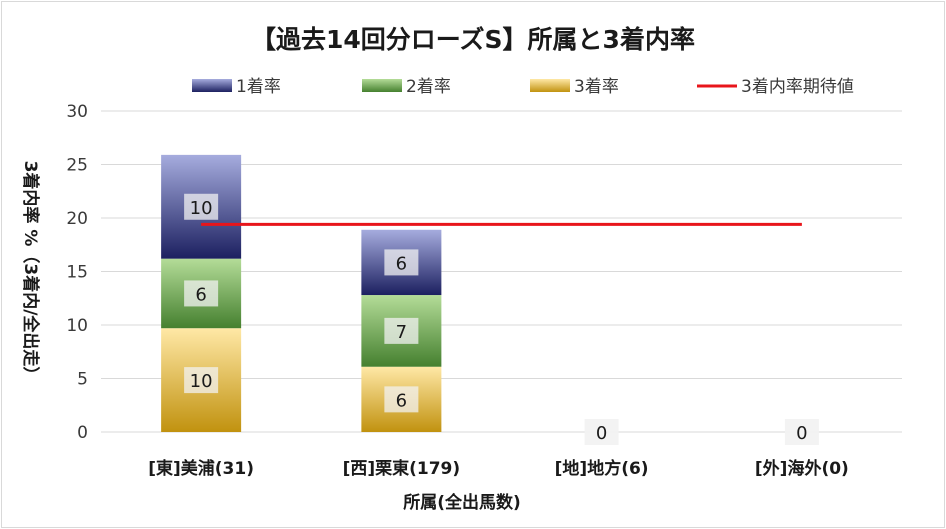  Describe the element at coordinates (77, 112) in the screenshot. I see `y-tick-label: 30` at that location.